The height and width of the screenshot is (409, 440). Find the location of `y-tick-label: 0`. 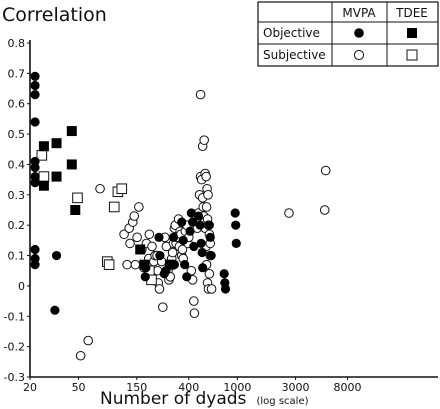

y-tick-label: 0 is located at coordinates (21, 286).